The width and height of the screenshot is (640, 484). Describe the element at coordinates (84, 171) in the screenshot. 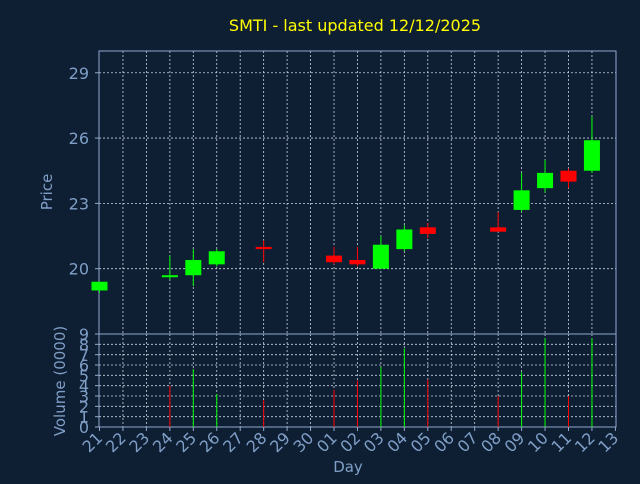

I see `price-axis-ticks: 20 23 26 29` at that location.